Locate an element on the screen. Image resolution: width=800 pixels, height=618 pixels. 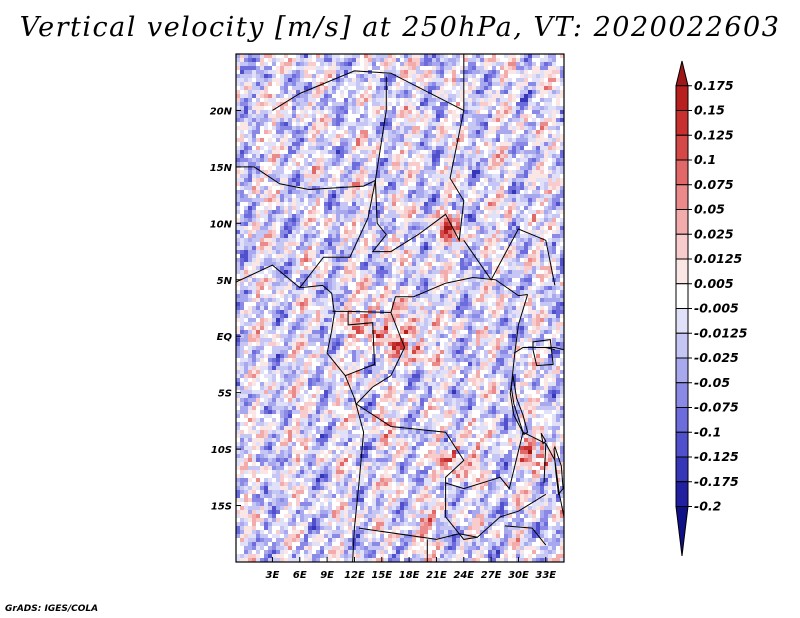
x-tick-label: 9E is located at coordinates (327, 575).